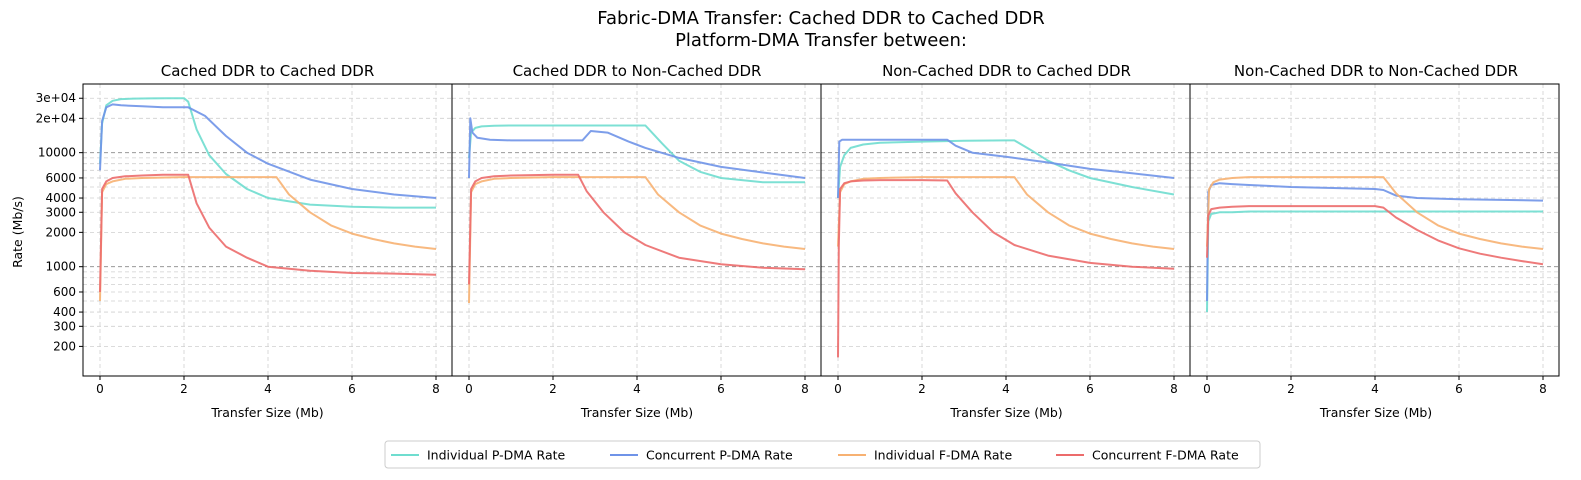  I want to click on y-axis-label: Rate (Mb/s), so click(17, 232).